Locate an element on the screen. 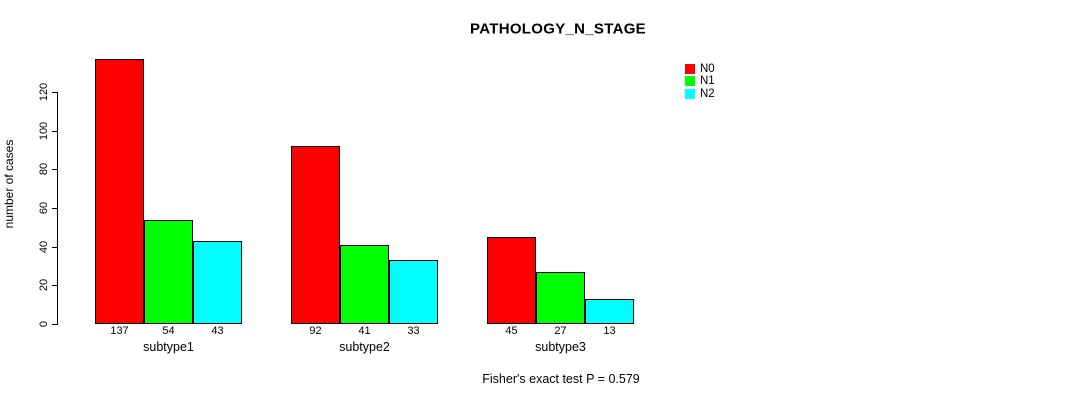  bar-subtype1-N0 is located at coordinates (119, 191).